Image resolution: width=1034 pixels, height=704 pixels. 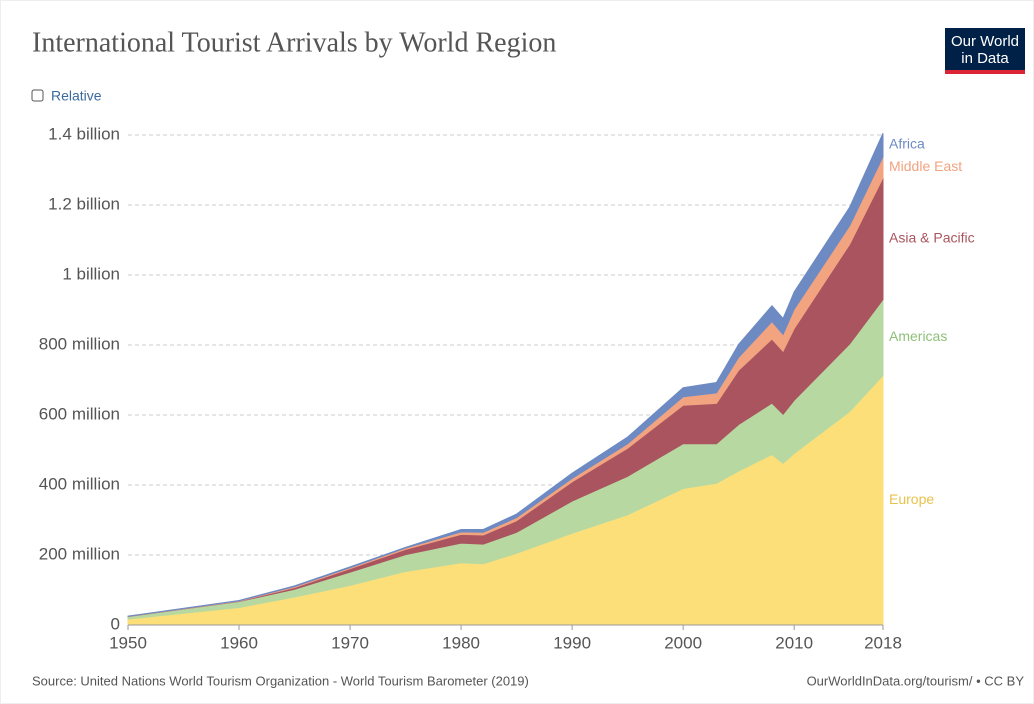 What do you see at coordinates (79, 413) in the screenshot?
I see `y-tick-label: 600 million` at bounding box center [79, 413].